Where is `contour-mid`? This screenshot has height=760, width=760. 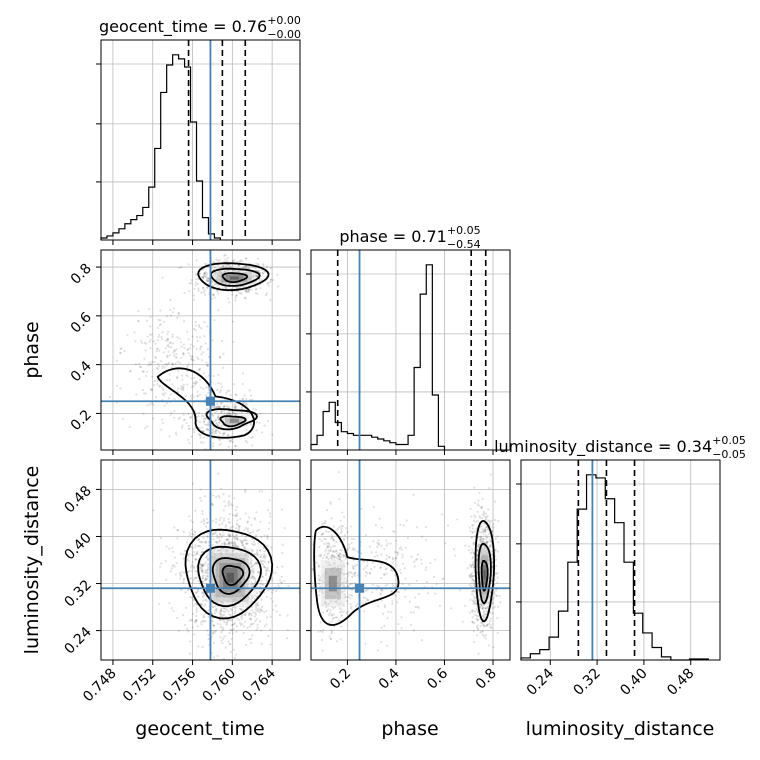
contour-mid is located at coordinates (231, 576).